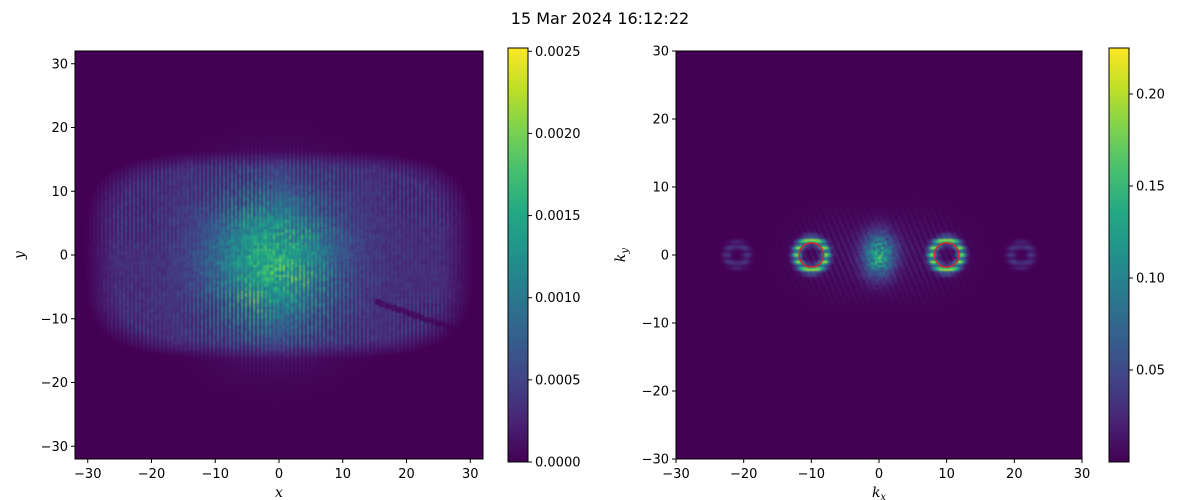 This screenshot has height=500, width=1200. I want to click on left-colorbar-ticks: 0.0000 0.0005 0.0010 0.0015 0.0020 0.0025, so click(554, 258).